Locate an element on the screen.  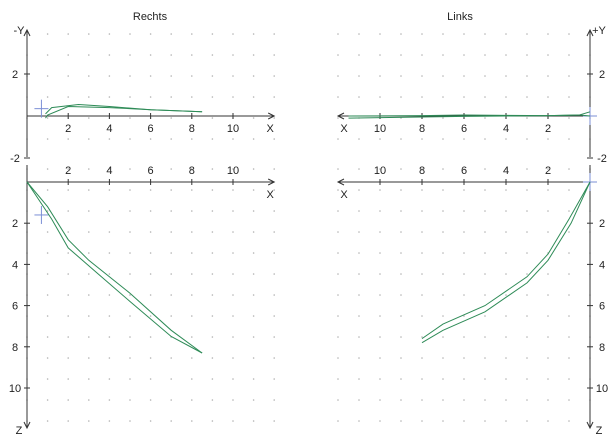
panel-title: Links is located at coordinates (460, 17).